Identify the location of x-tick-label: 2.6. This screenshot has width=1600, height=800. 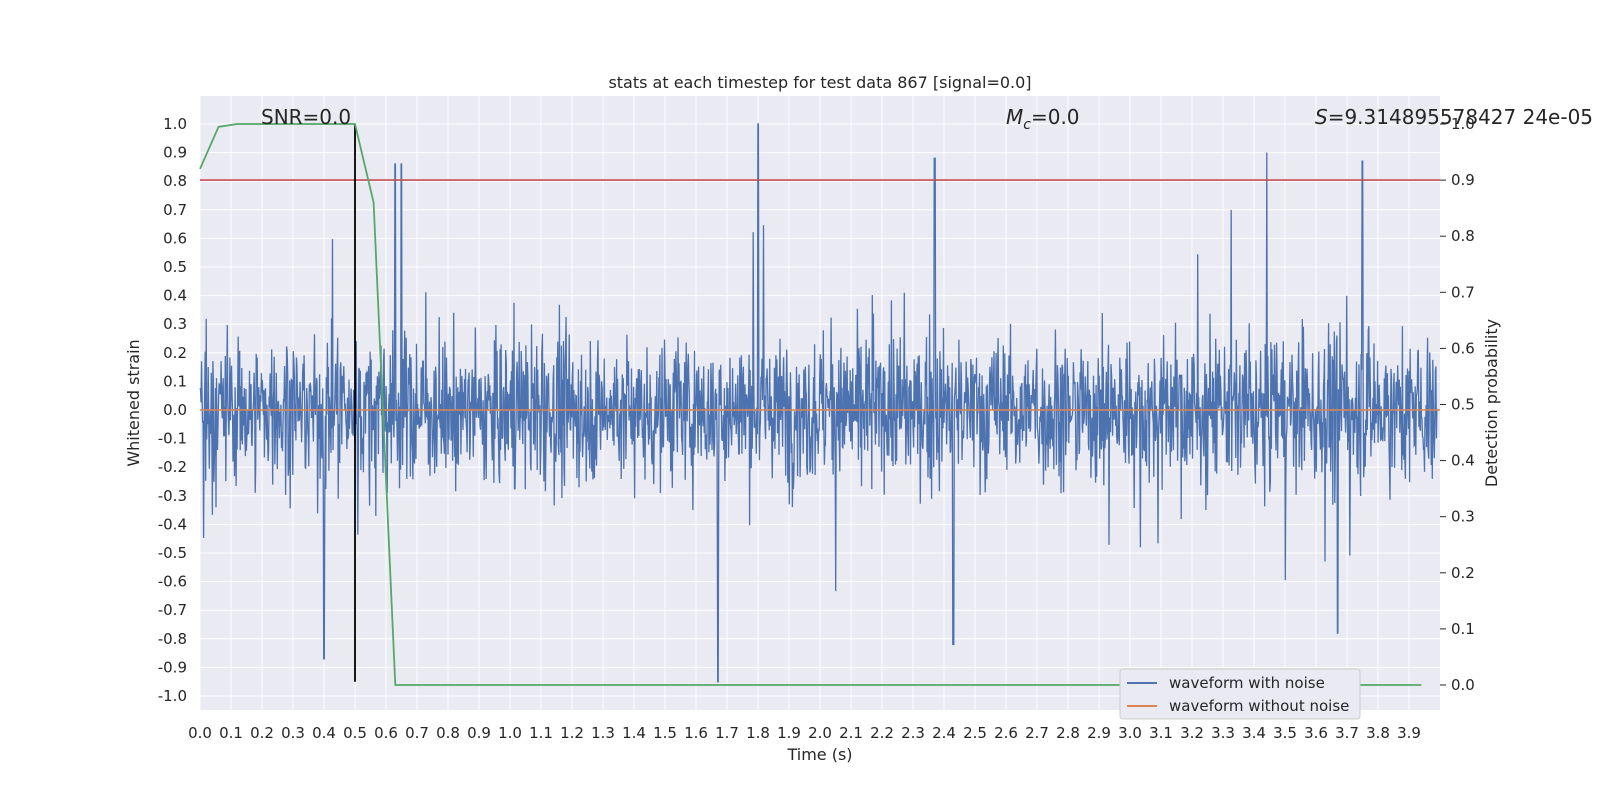
(1006, 733).